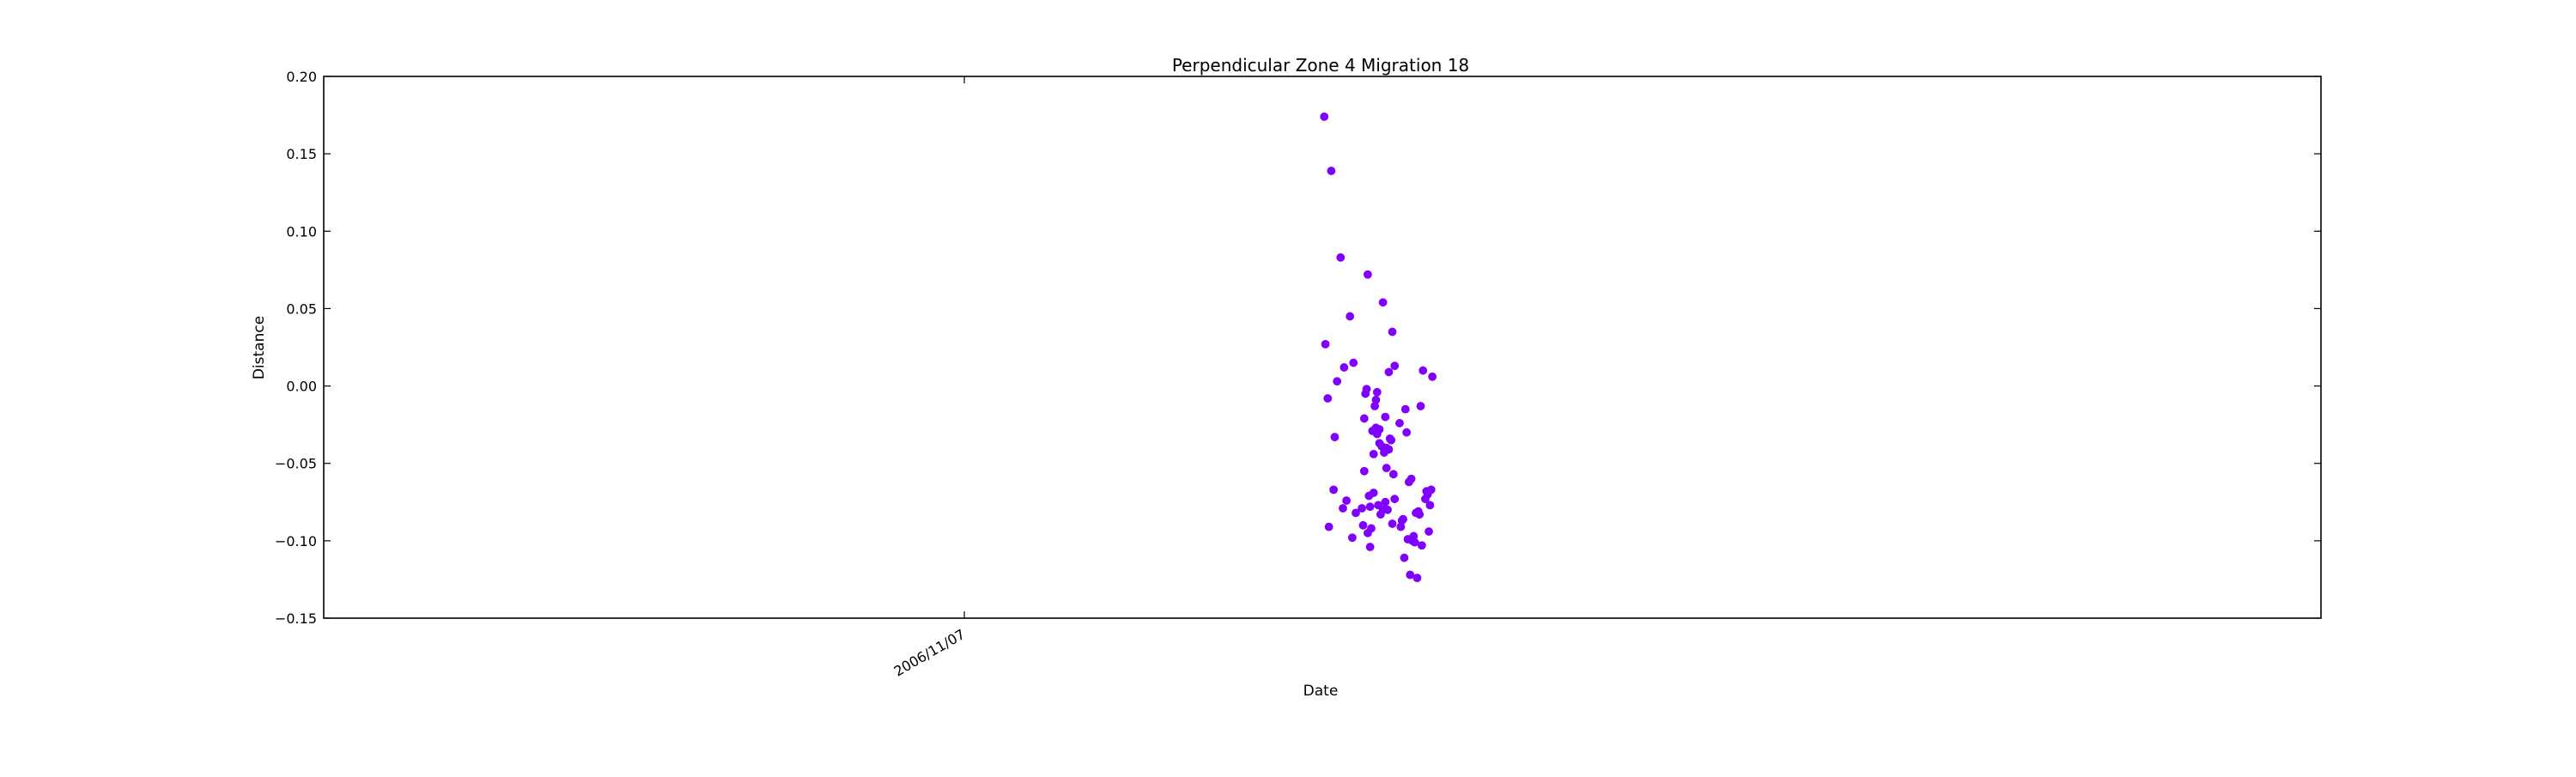  Describe the element at coordinates (296, 618) in the screenshot. I see `y-tick-label: −0.15` at that location.